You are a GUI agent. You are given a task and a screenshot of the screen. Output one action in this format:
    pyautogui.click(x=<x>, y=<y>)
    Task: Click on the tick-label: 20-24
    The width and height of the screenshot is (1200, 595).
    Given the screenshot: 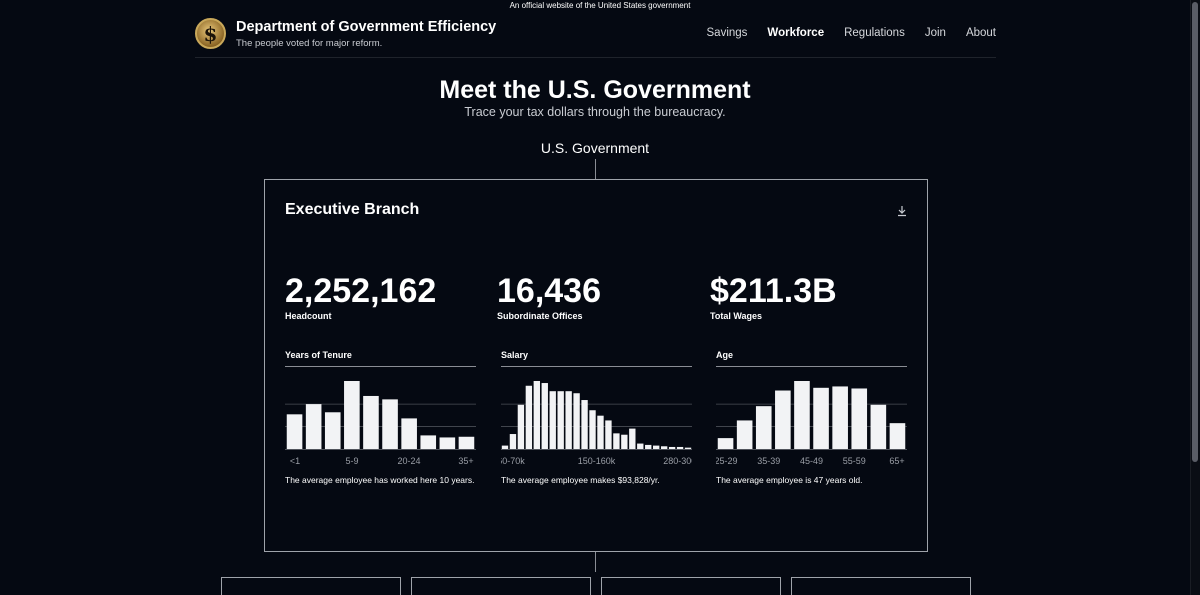 What is the action you would take?
    pyautogui.click(x=408, y=461)
    